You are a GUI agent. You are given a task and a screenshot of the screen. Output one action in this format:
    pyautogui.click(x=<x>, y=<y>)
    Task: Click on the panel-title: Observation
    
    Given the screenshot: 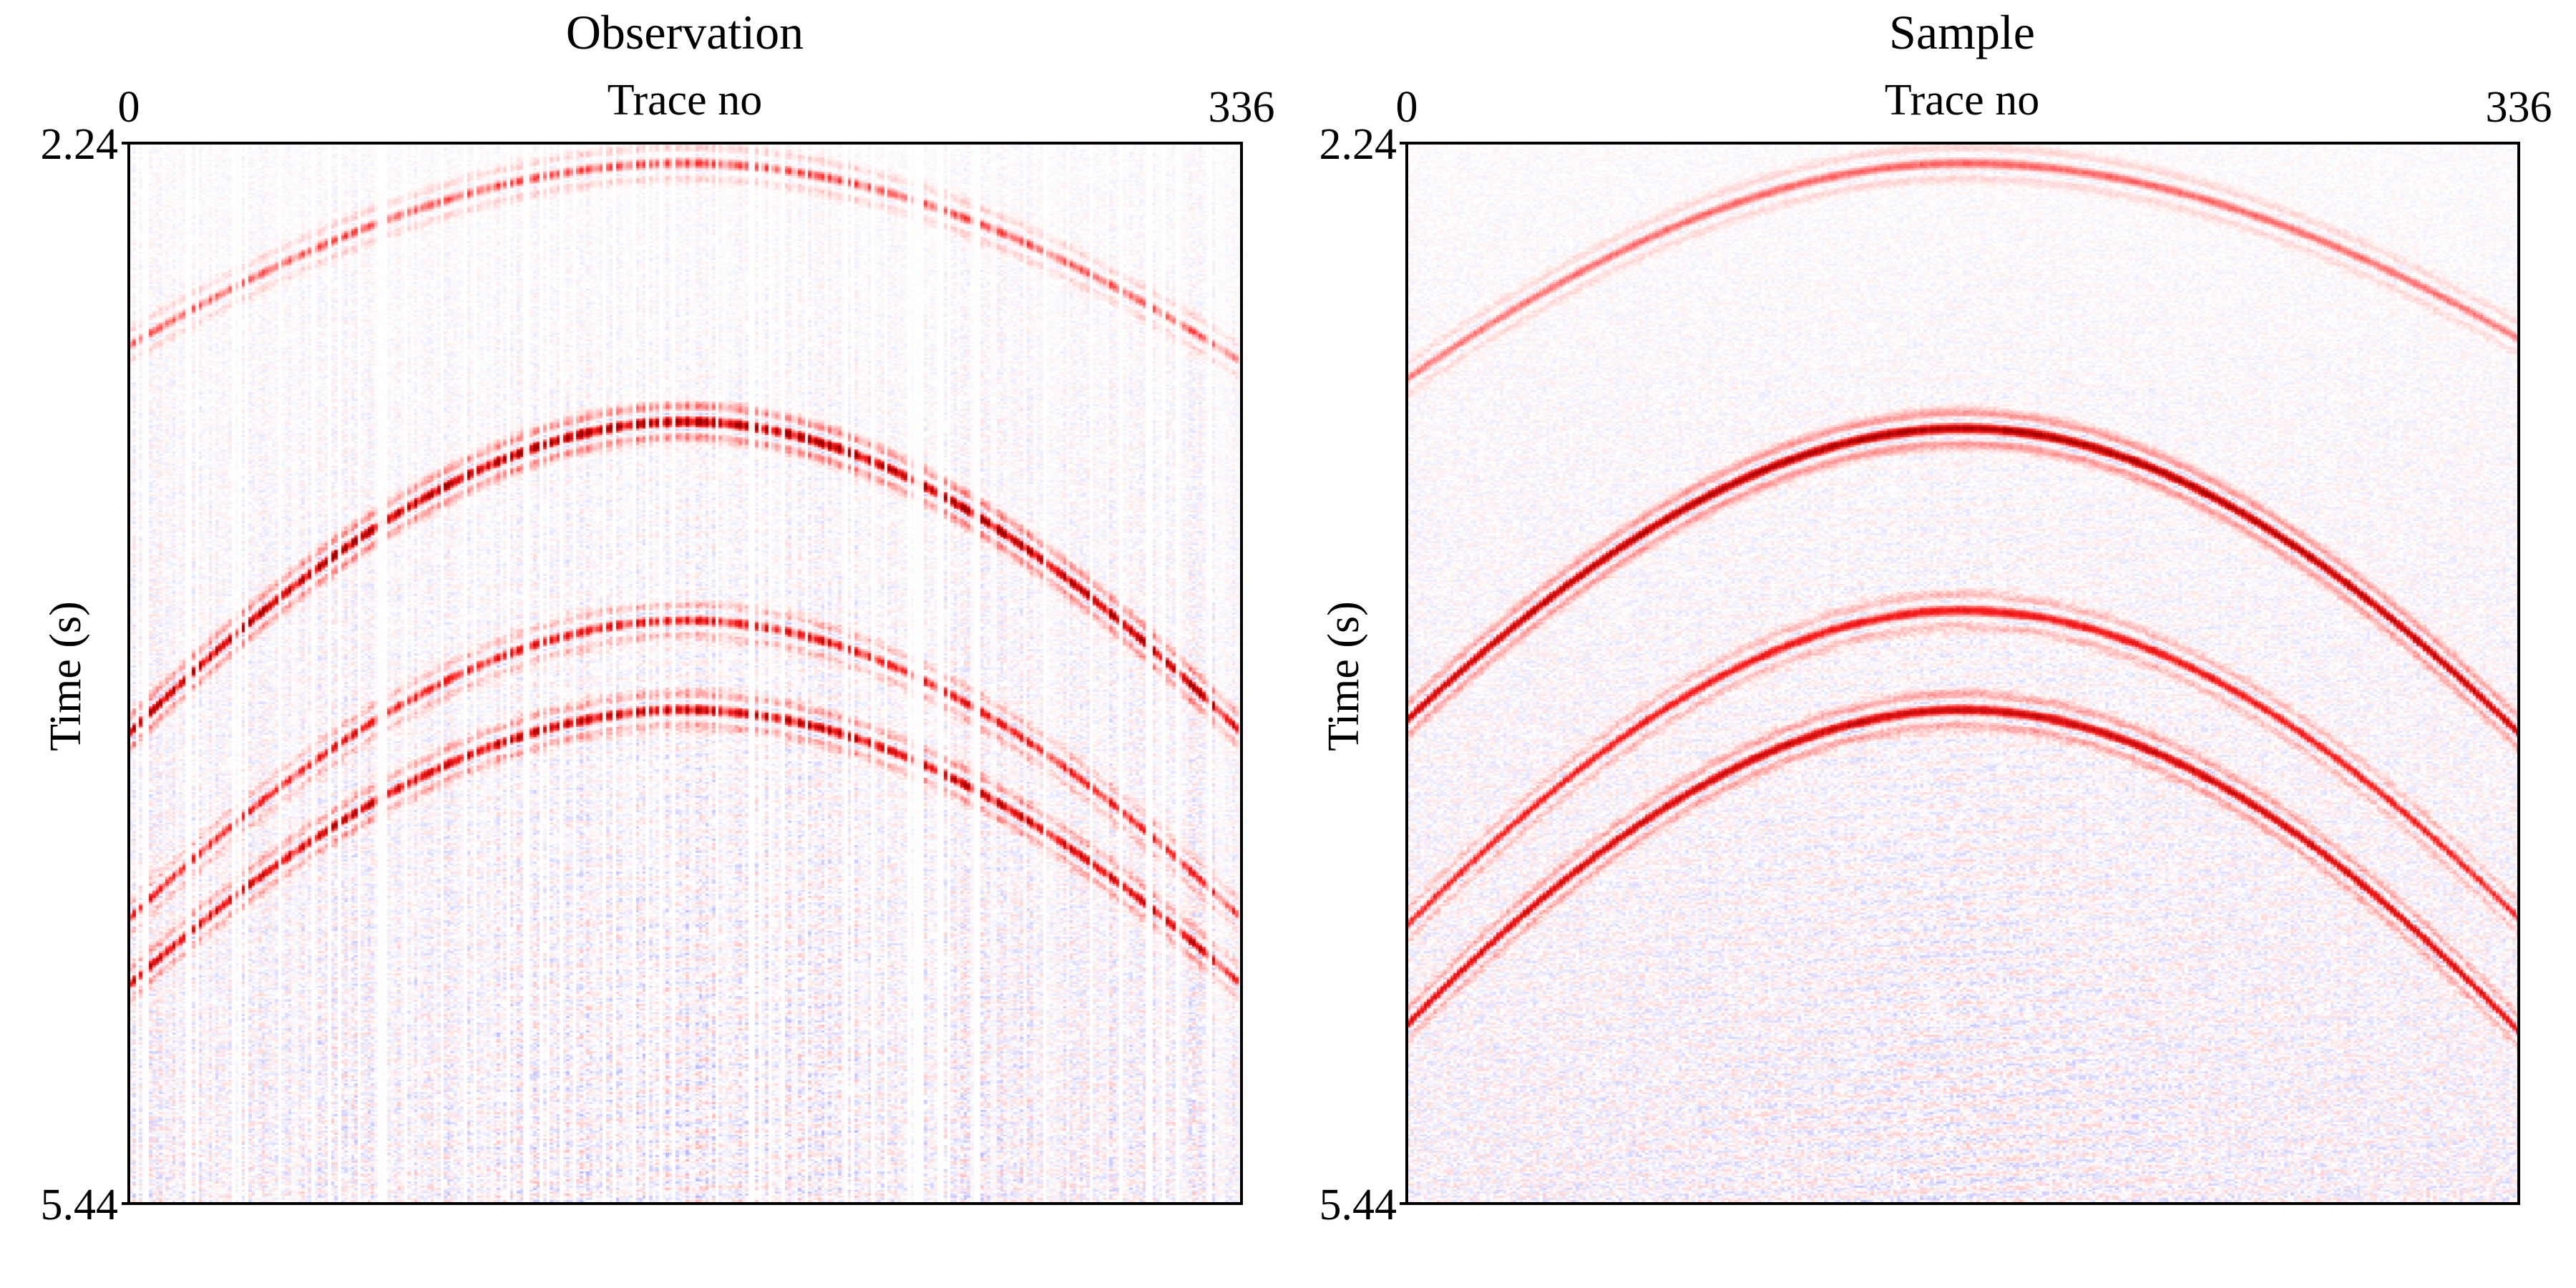 What is the action you would take?
    pyautogui.click(x=685, y=32)
    